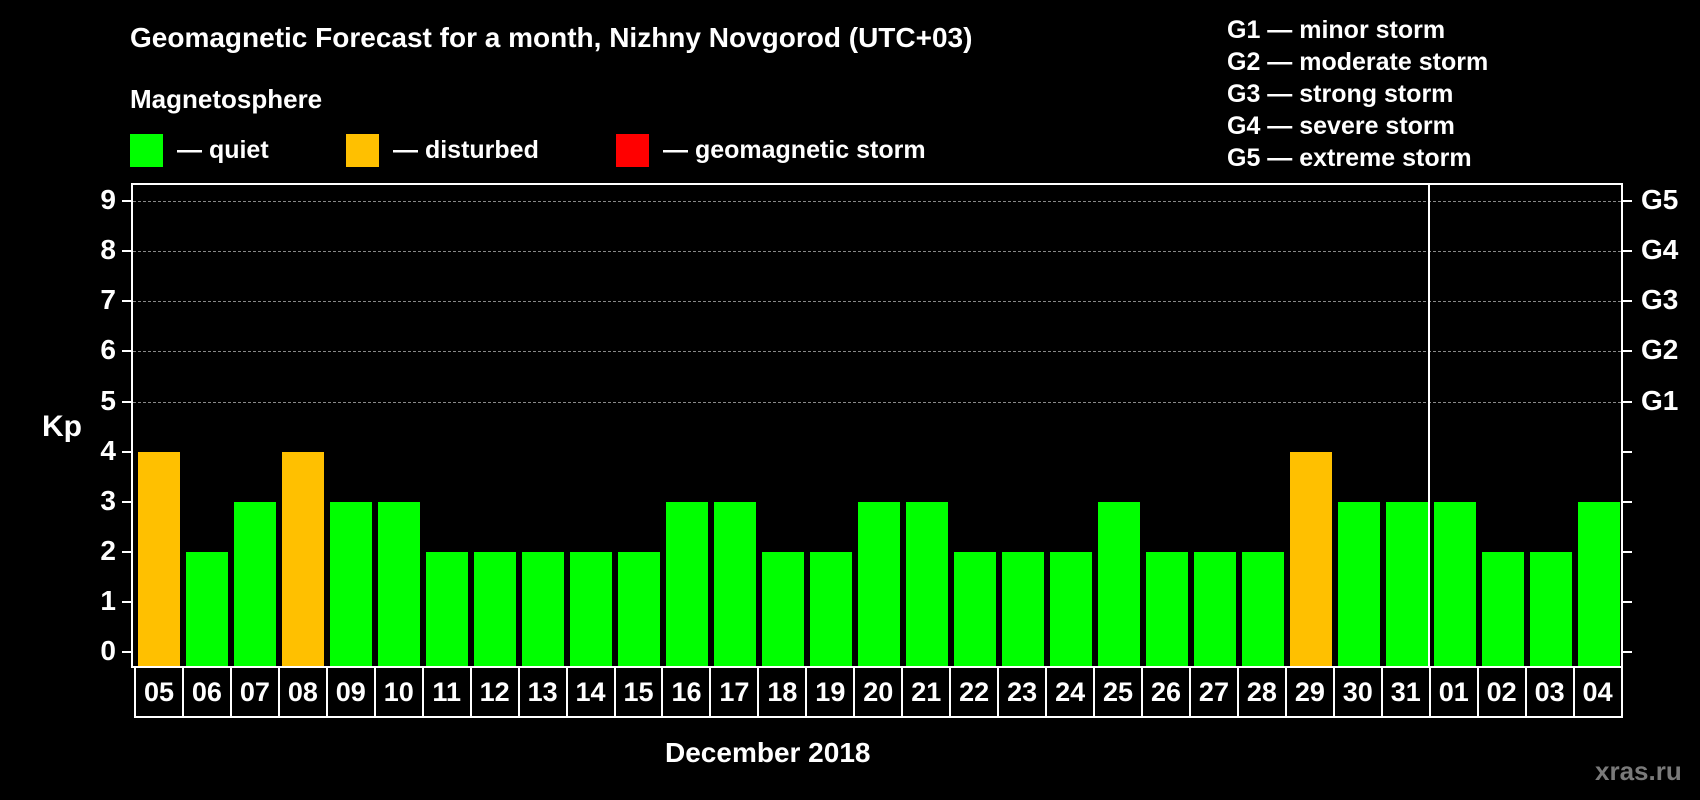  What do you see at coordinates (108, 650) in the screenshot?
I see `y-tick-label: 0` at bounding box center [108, 650].